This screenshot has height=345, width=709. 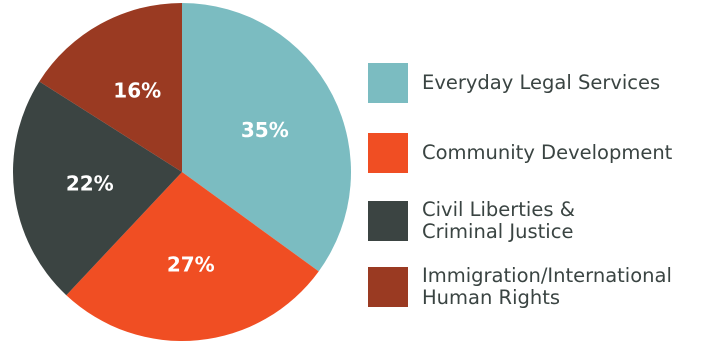 I want to click on legend-label-everyday-legal-services: Everyday Legal Services, so click(x=541, y=82).